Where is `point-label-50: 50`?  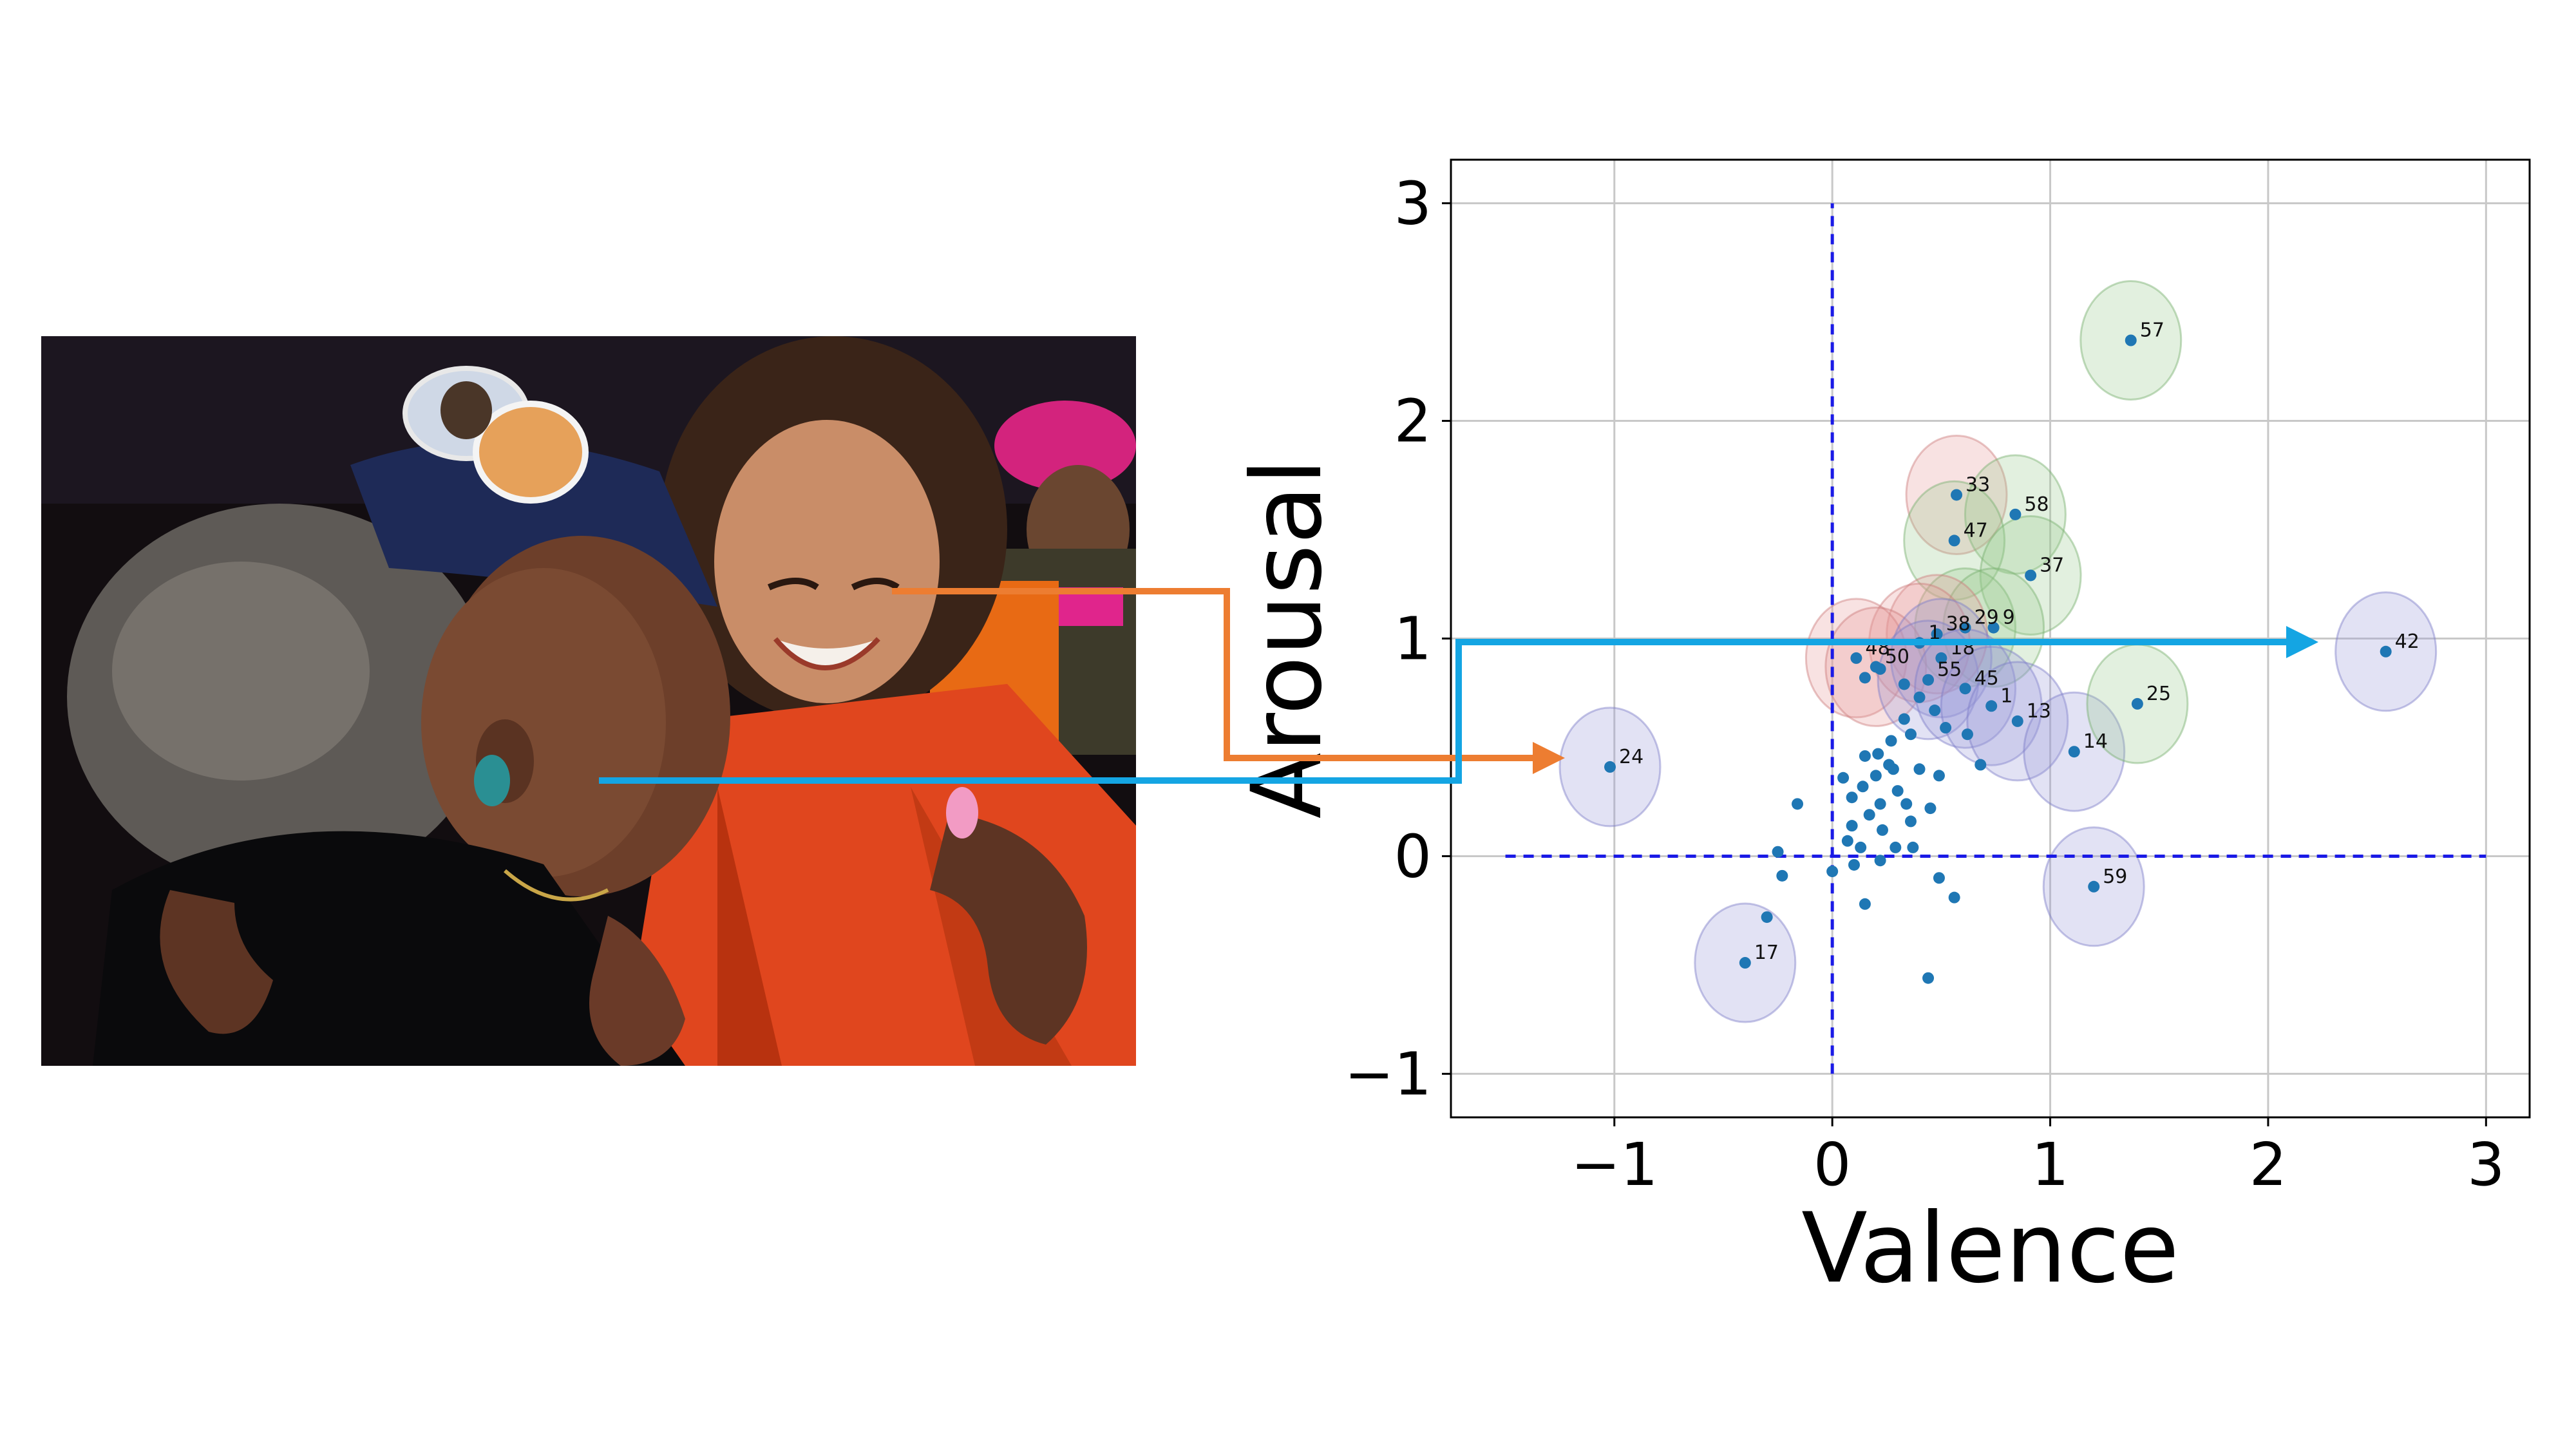
point-label-50: 50 is located at coordinates (1897, 656).